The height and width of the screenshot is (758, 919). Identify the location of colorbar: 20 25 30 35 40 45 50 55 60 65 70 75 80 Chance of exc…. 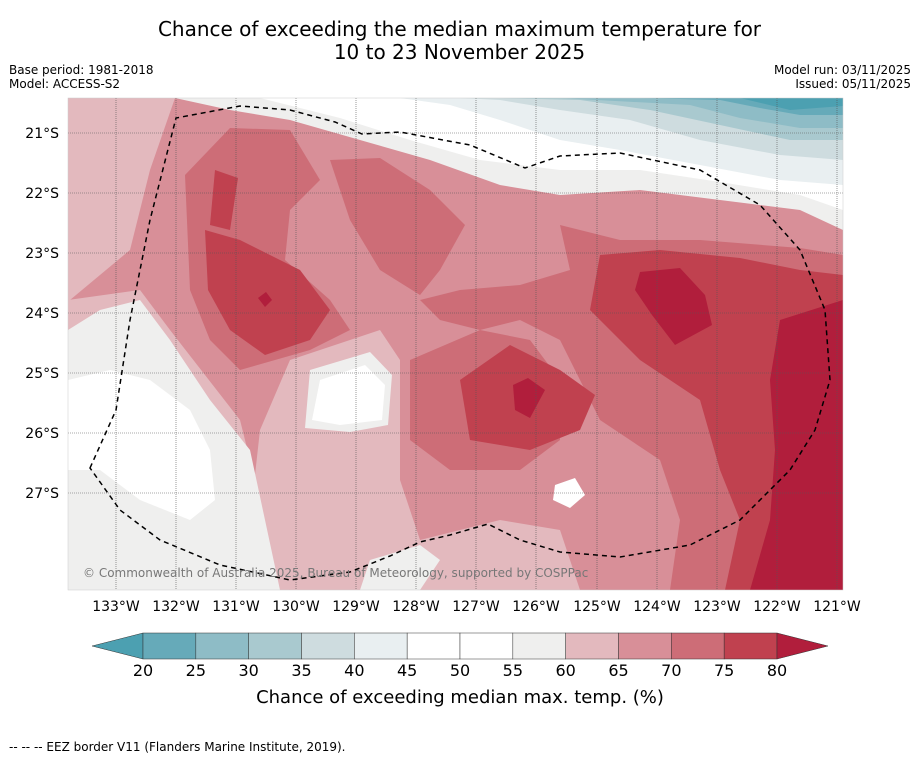
(460, 670).